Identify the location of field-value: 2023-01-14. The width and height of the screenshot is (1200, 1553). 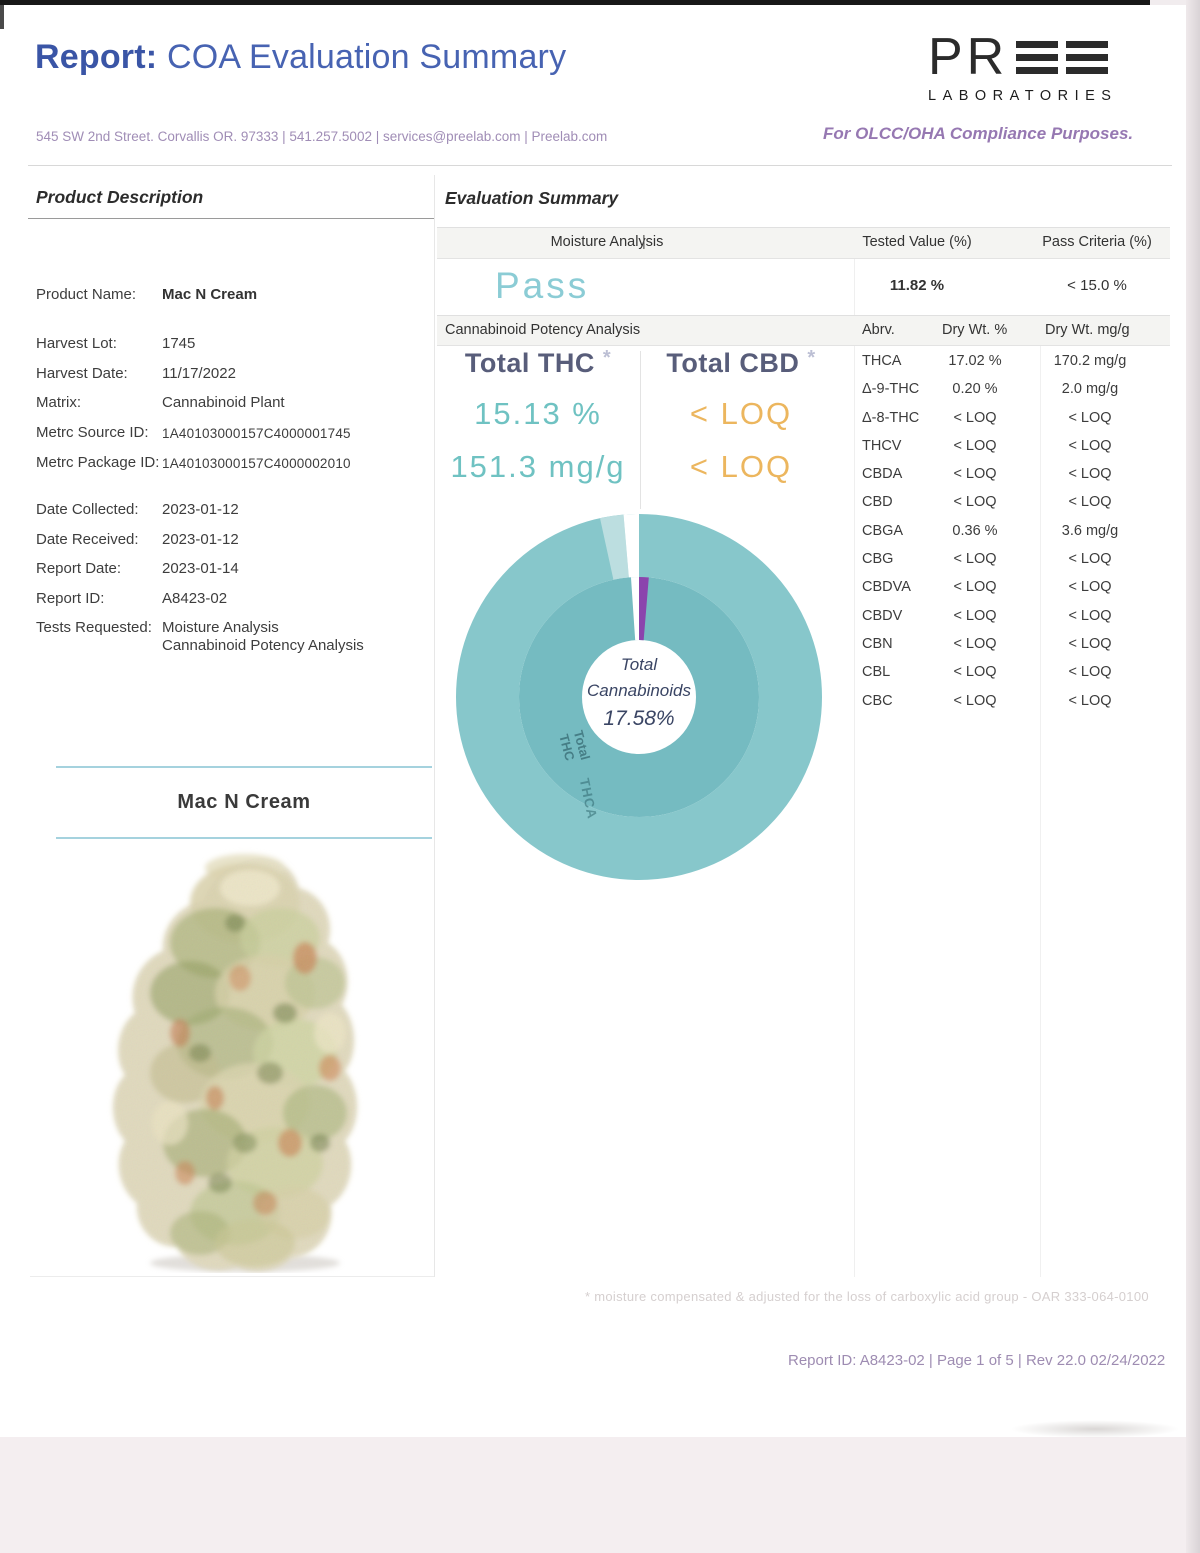
(200, 568).